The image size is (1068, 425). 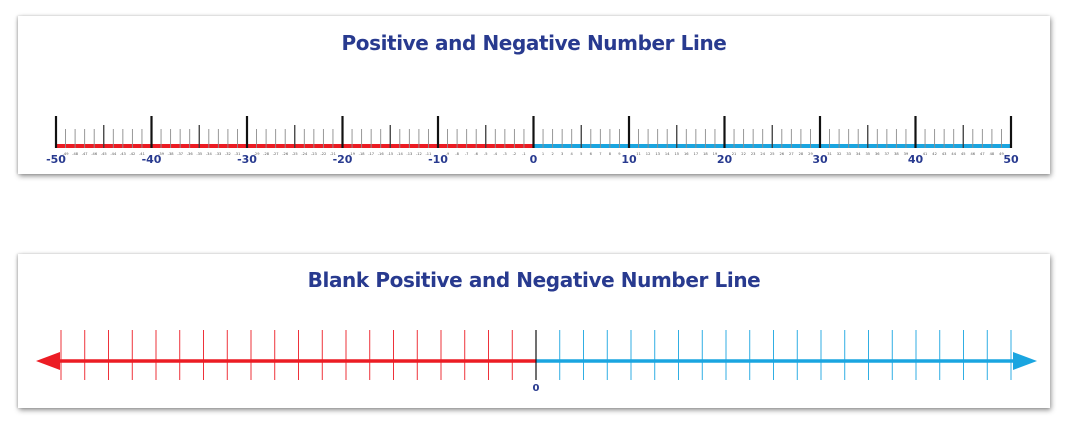 What do you see at coordinates (467, 154) in the screenshot?
I see `minor-tick-label: -7` at bounding box center [467, 154].